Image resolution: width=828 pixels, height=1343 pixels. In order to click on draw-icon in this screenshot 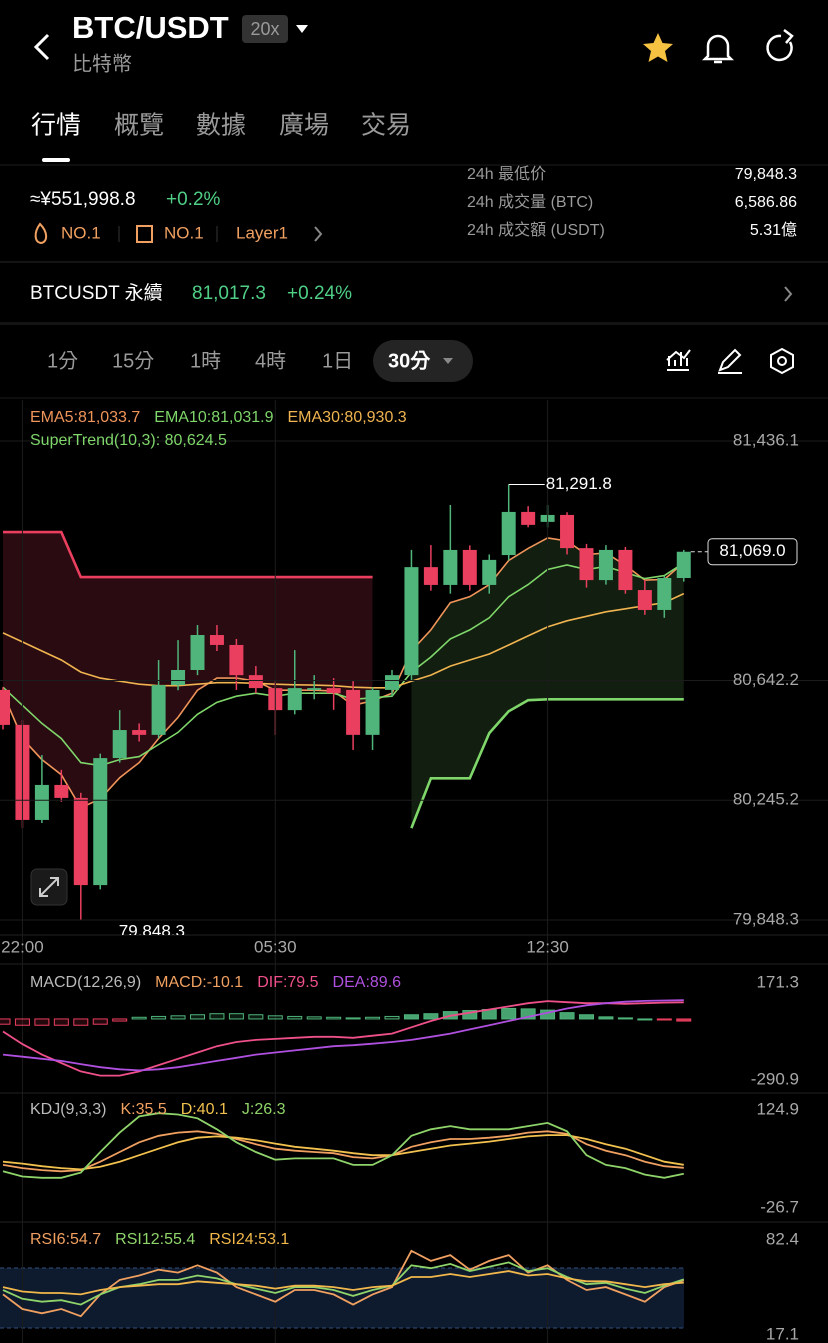, I will do `click(730, 361)`.